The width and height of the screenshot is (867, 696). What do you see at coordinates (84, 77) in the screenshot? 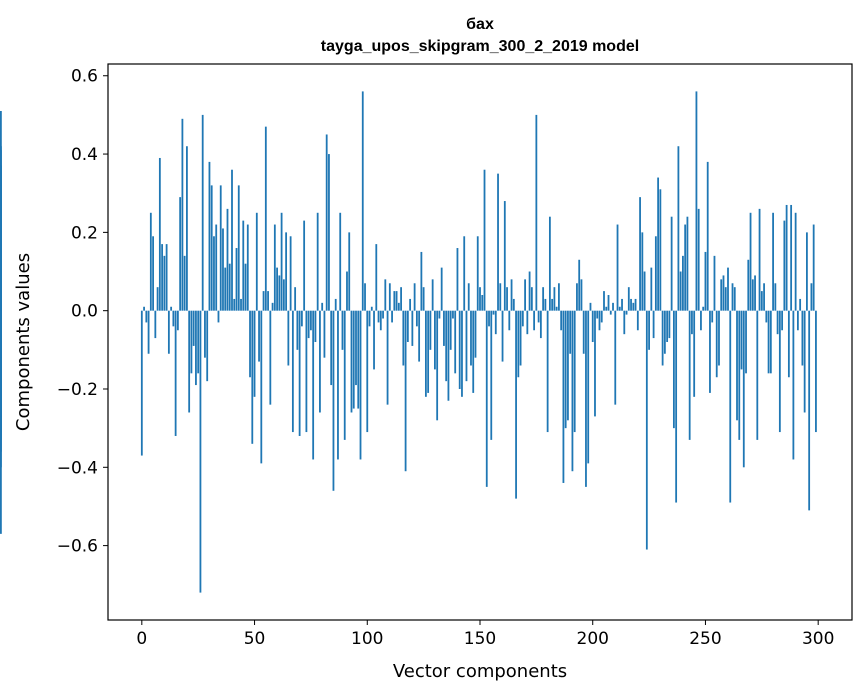
I see `y-tick-label: 0.6` at bounding box center [84, 77].